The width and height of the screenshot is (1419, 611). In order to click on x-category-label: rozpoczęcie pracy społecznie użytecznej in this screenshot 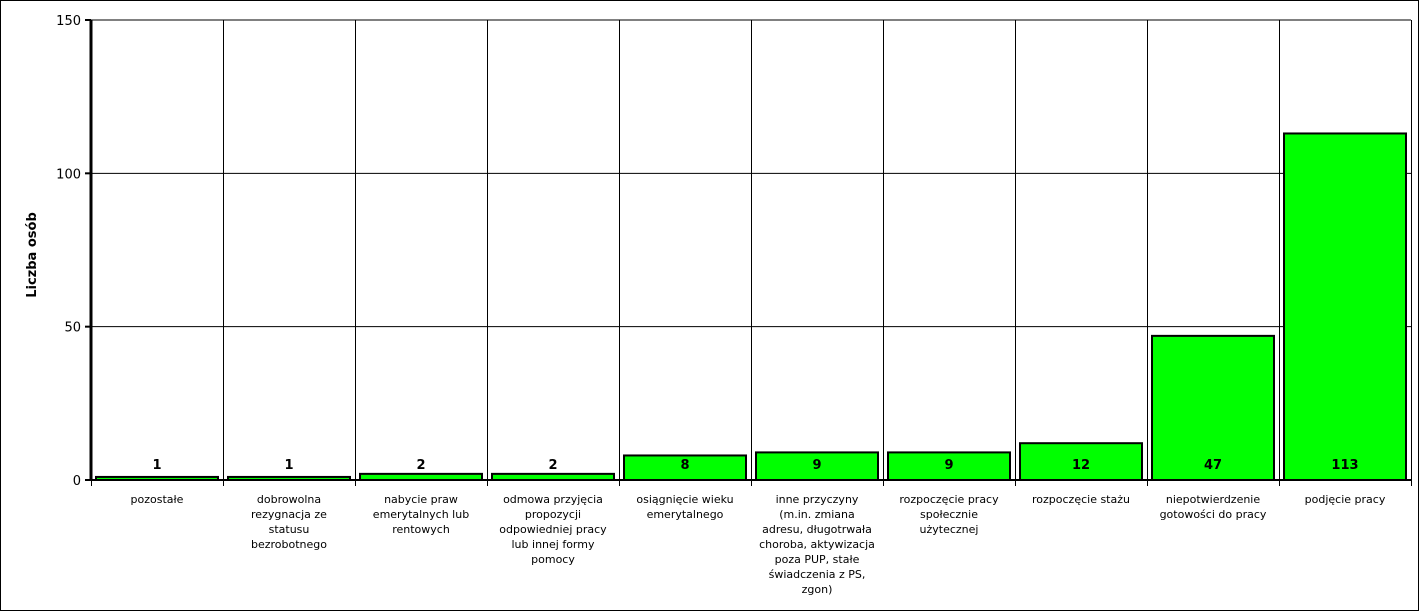, I will do `click(949, 514)`.